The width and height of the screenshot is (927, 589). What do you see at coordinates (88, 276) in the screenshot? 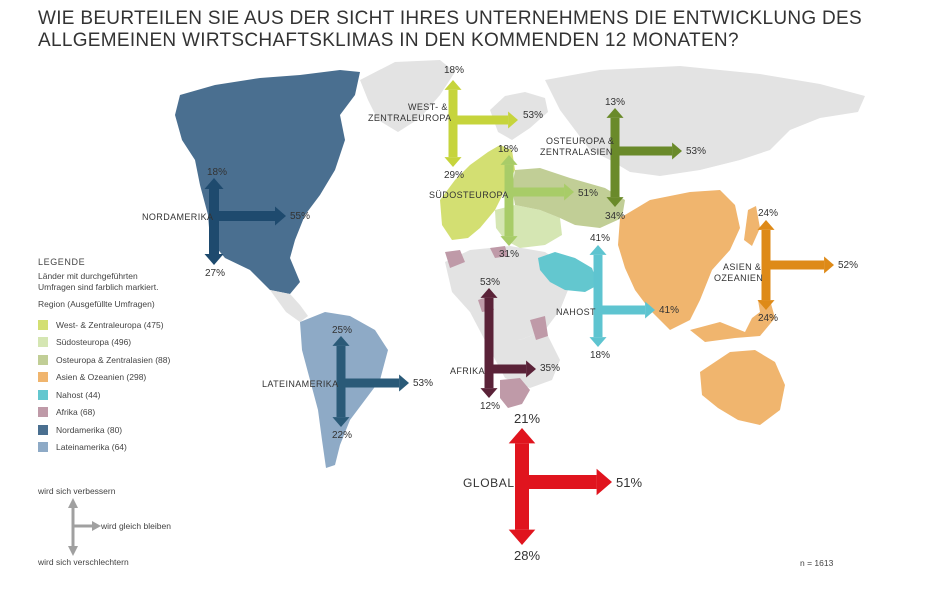
I see `legend-desc-line1: Länder mit durchgeführten` at bounding box center [88, 276].